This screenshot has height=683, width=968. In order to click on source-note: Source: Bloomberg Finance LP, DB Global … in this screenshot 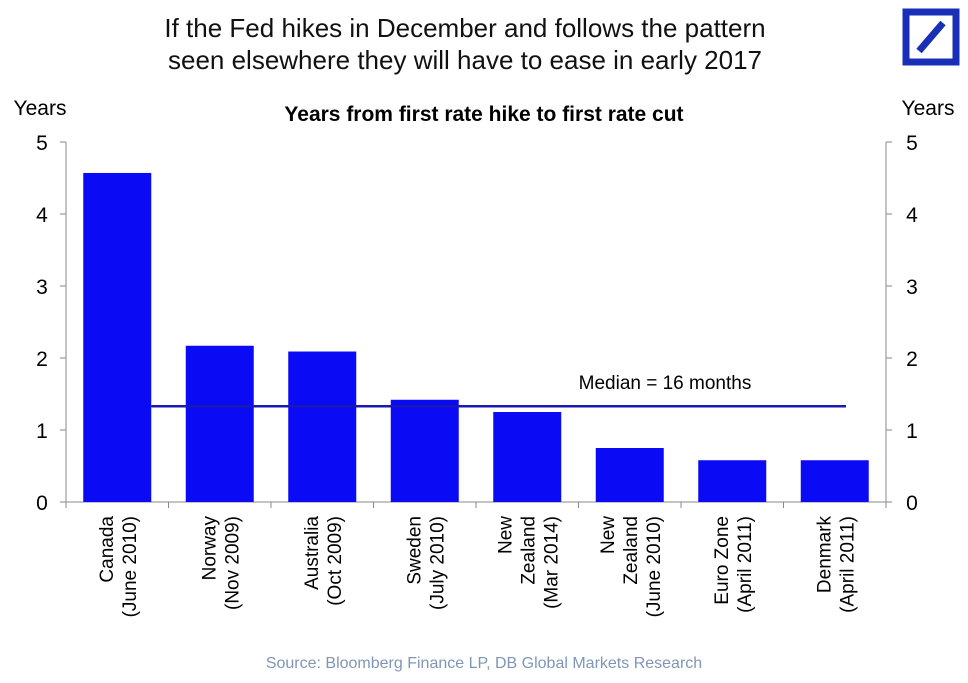, I will do `click(484, 663)`.